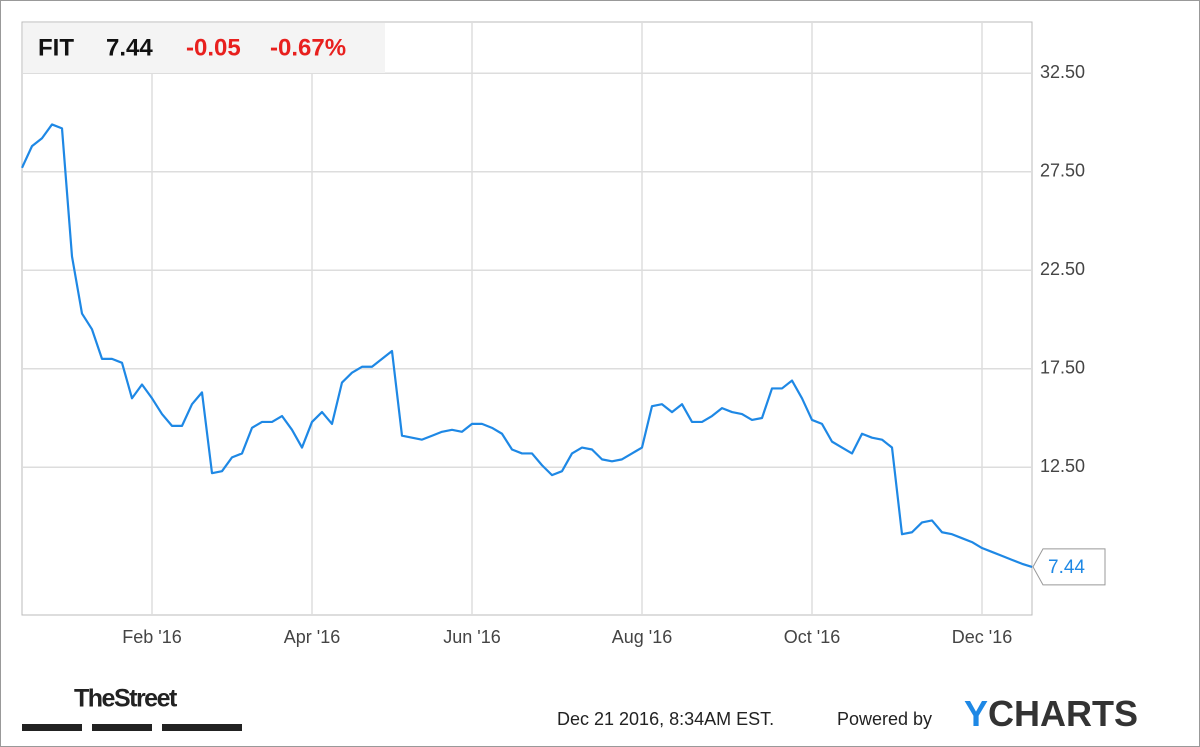 This screenshot has height=747, width=1200. What do you see at coordinates (312, 637) in the screenshot?
I see `x-tick-label: Apr '16` at bounding box center [312, 637].